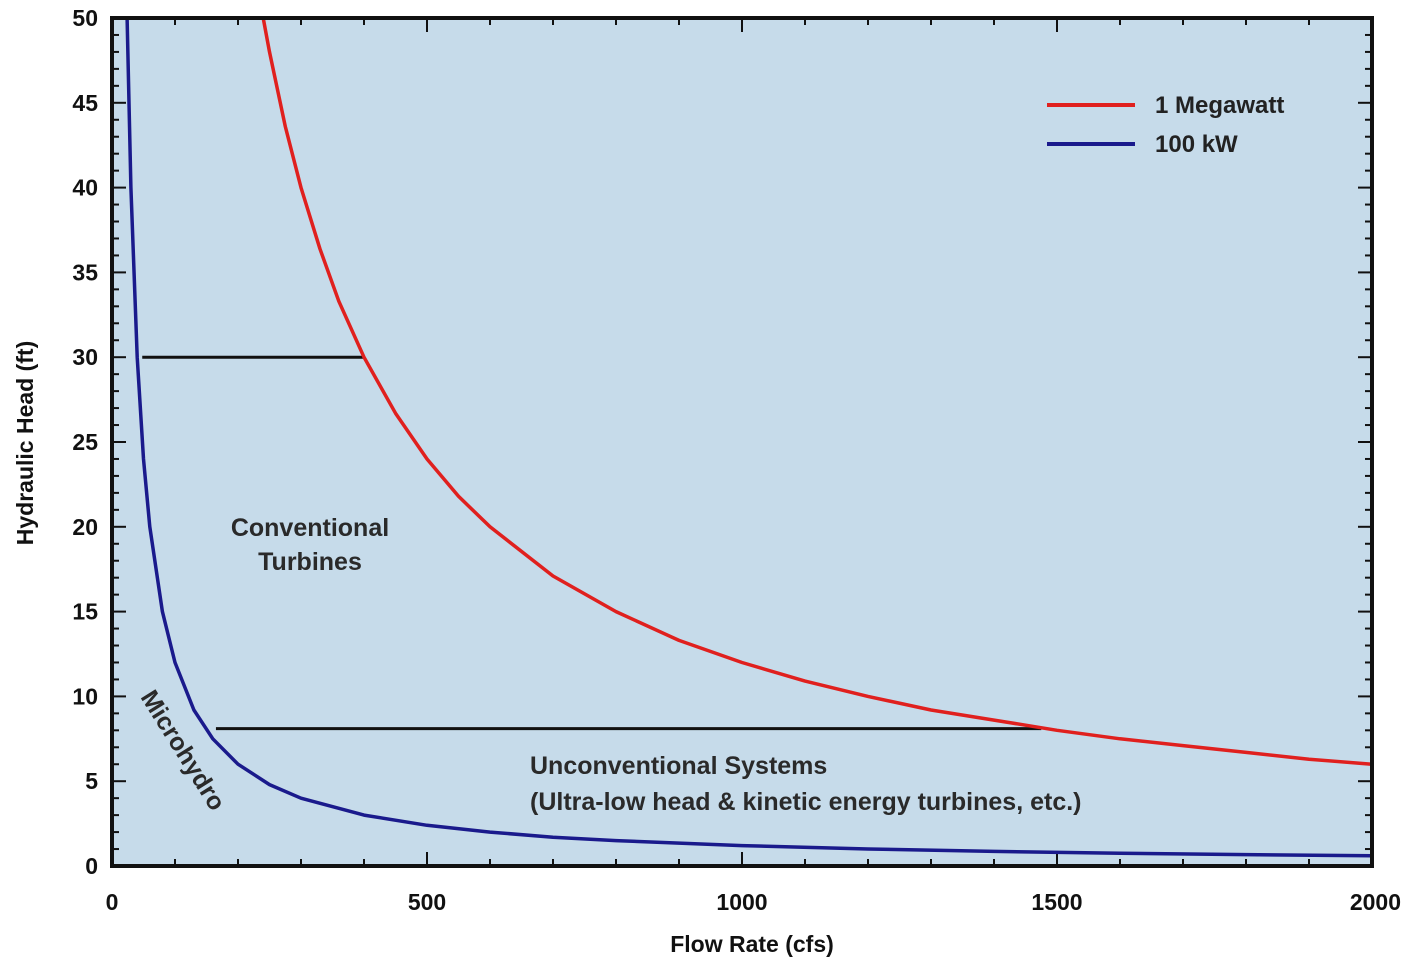 This screenshot has width=1403, height=965. Describe the element at coordinates (91, 781) in the screenshot. I see `y-tick-label: 5` at that location.